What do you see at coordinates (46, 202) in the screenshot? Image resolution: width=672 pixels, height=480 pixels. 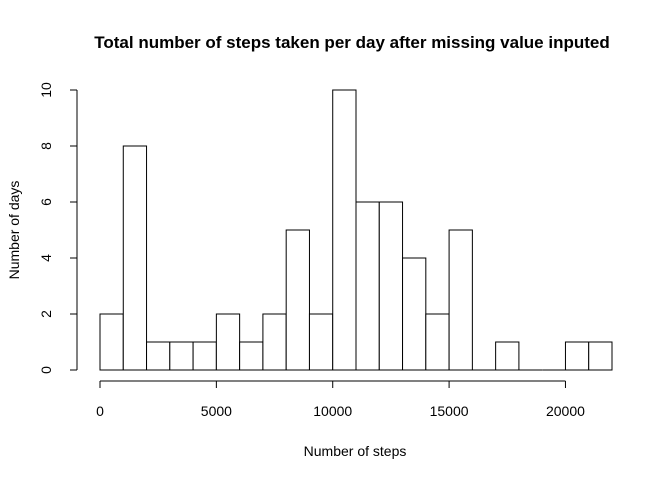 I see `y-tick-label: 6` at bounding box center [46, 202].